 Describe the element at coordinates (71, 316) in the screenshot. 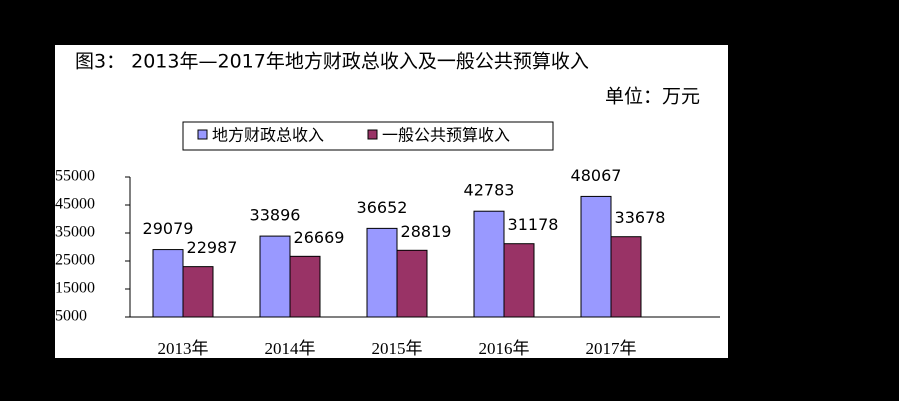

I see `y-tick-label: 5000` at that location.